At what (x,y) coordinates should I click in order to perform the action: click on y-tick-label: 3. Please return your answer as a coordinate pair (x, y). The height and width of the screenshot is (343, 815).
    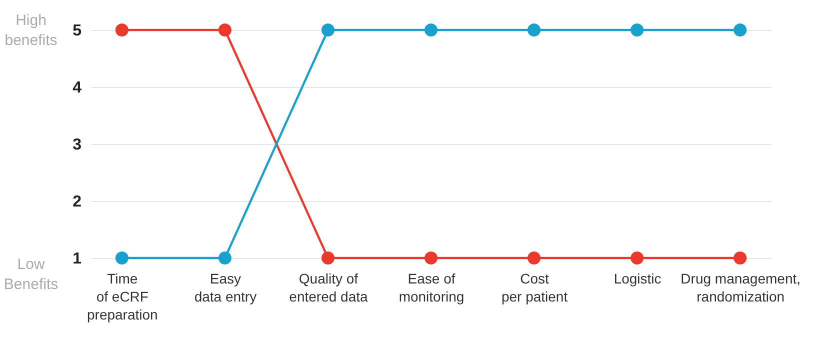
    Looking at the image, I should click on (77, 145).